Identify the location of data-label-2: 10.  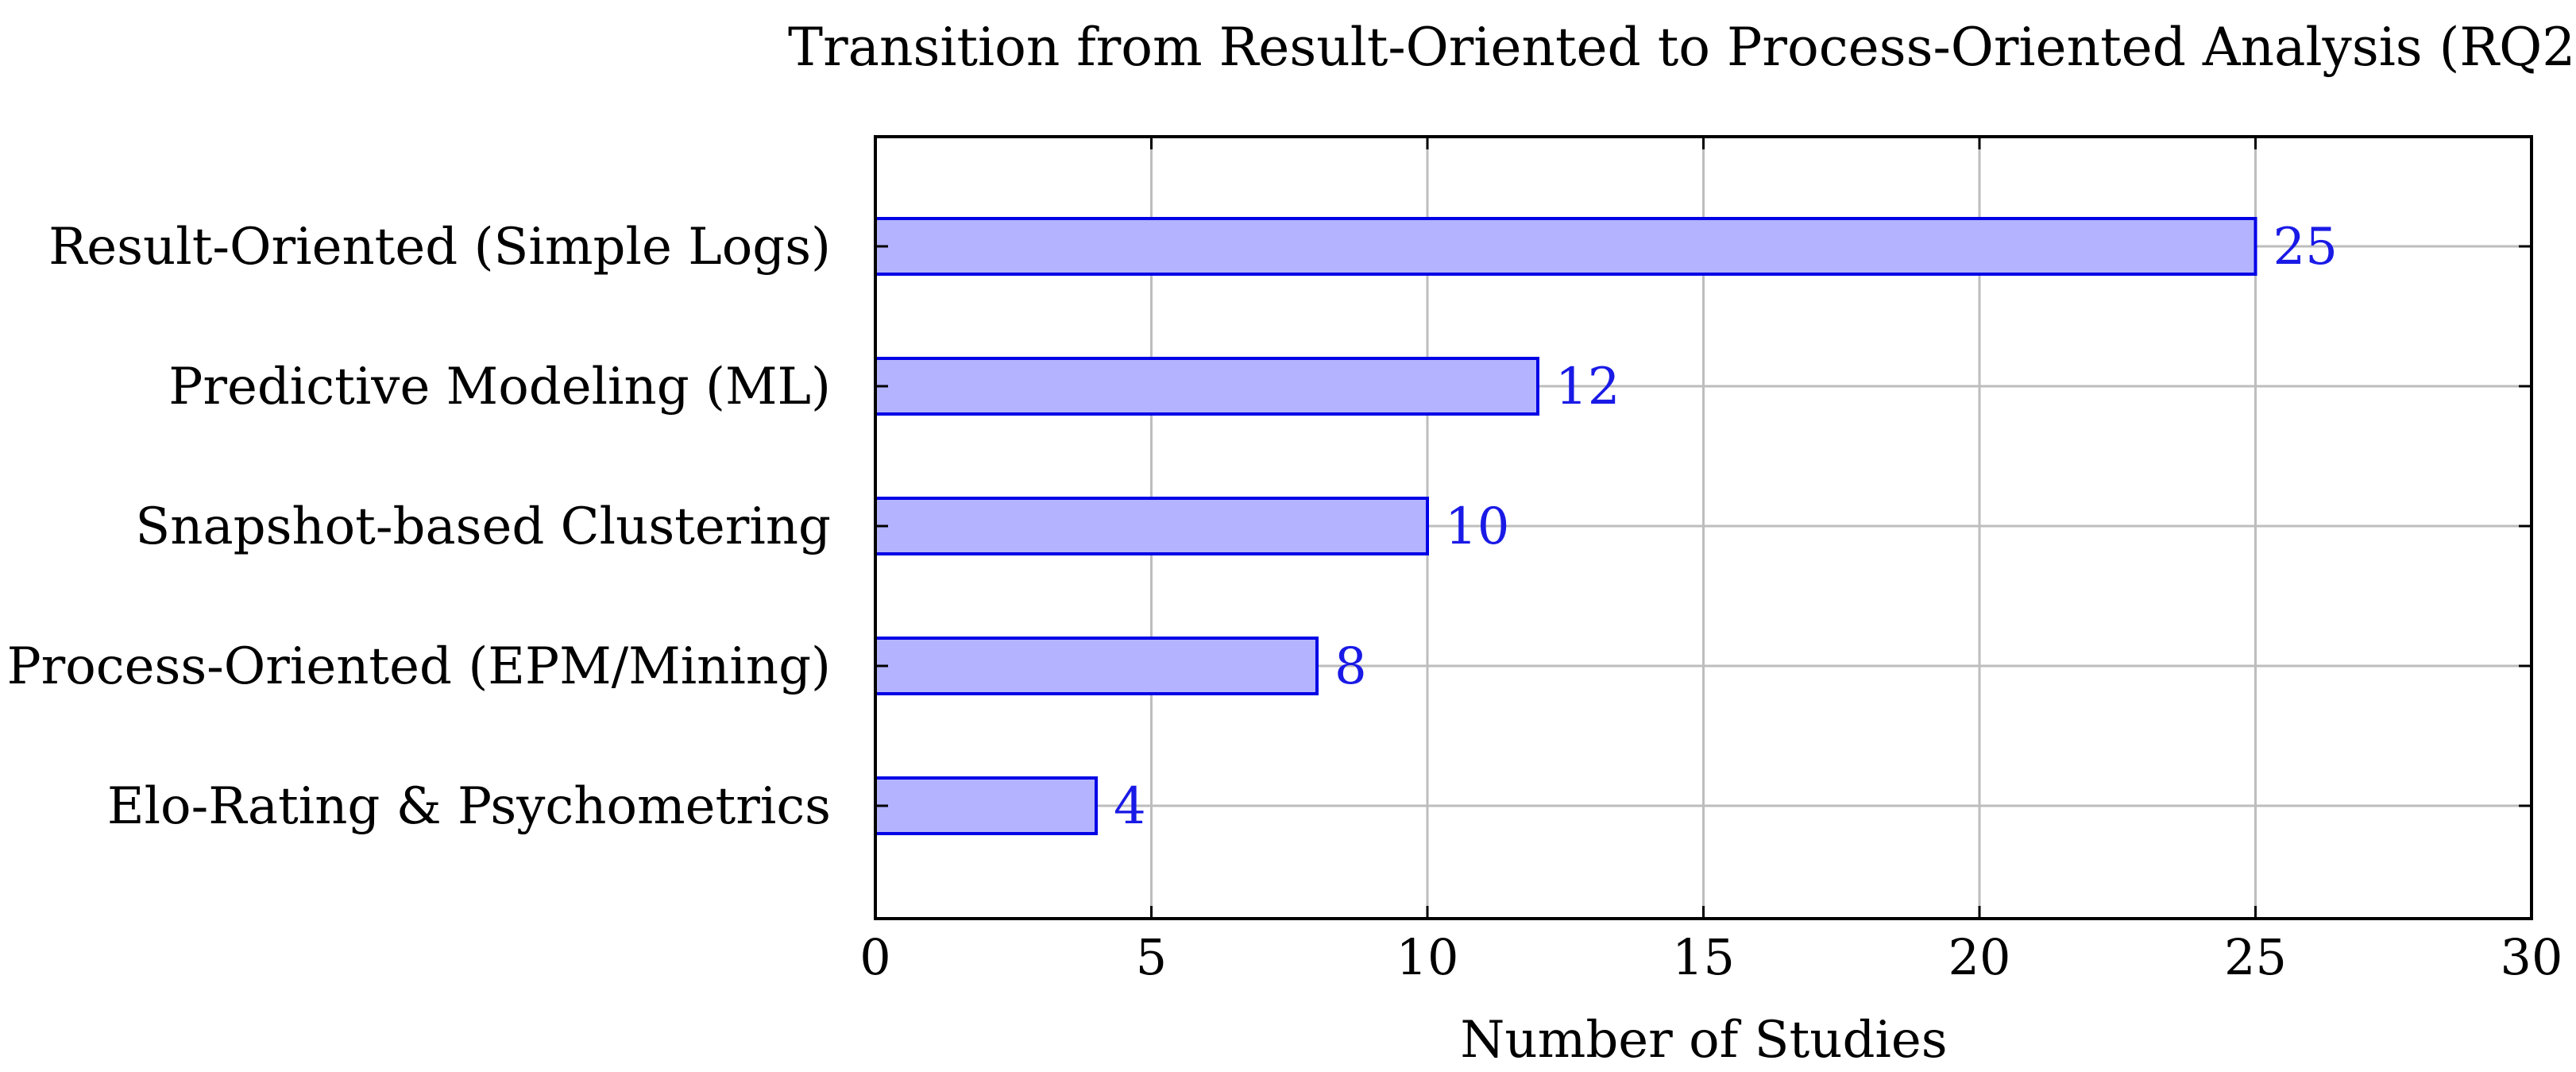
(1477, 526).